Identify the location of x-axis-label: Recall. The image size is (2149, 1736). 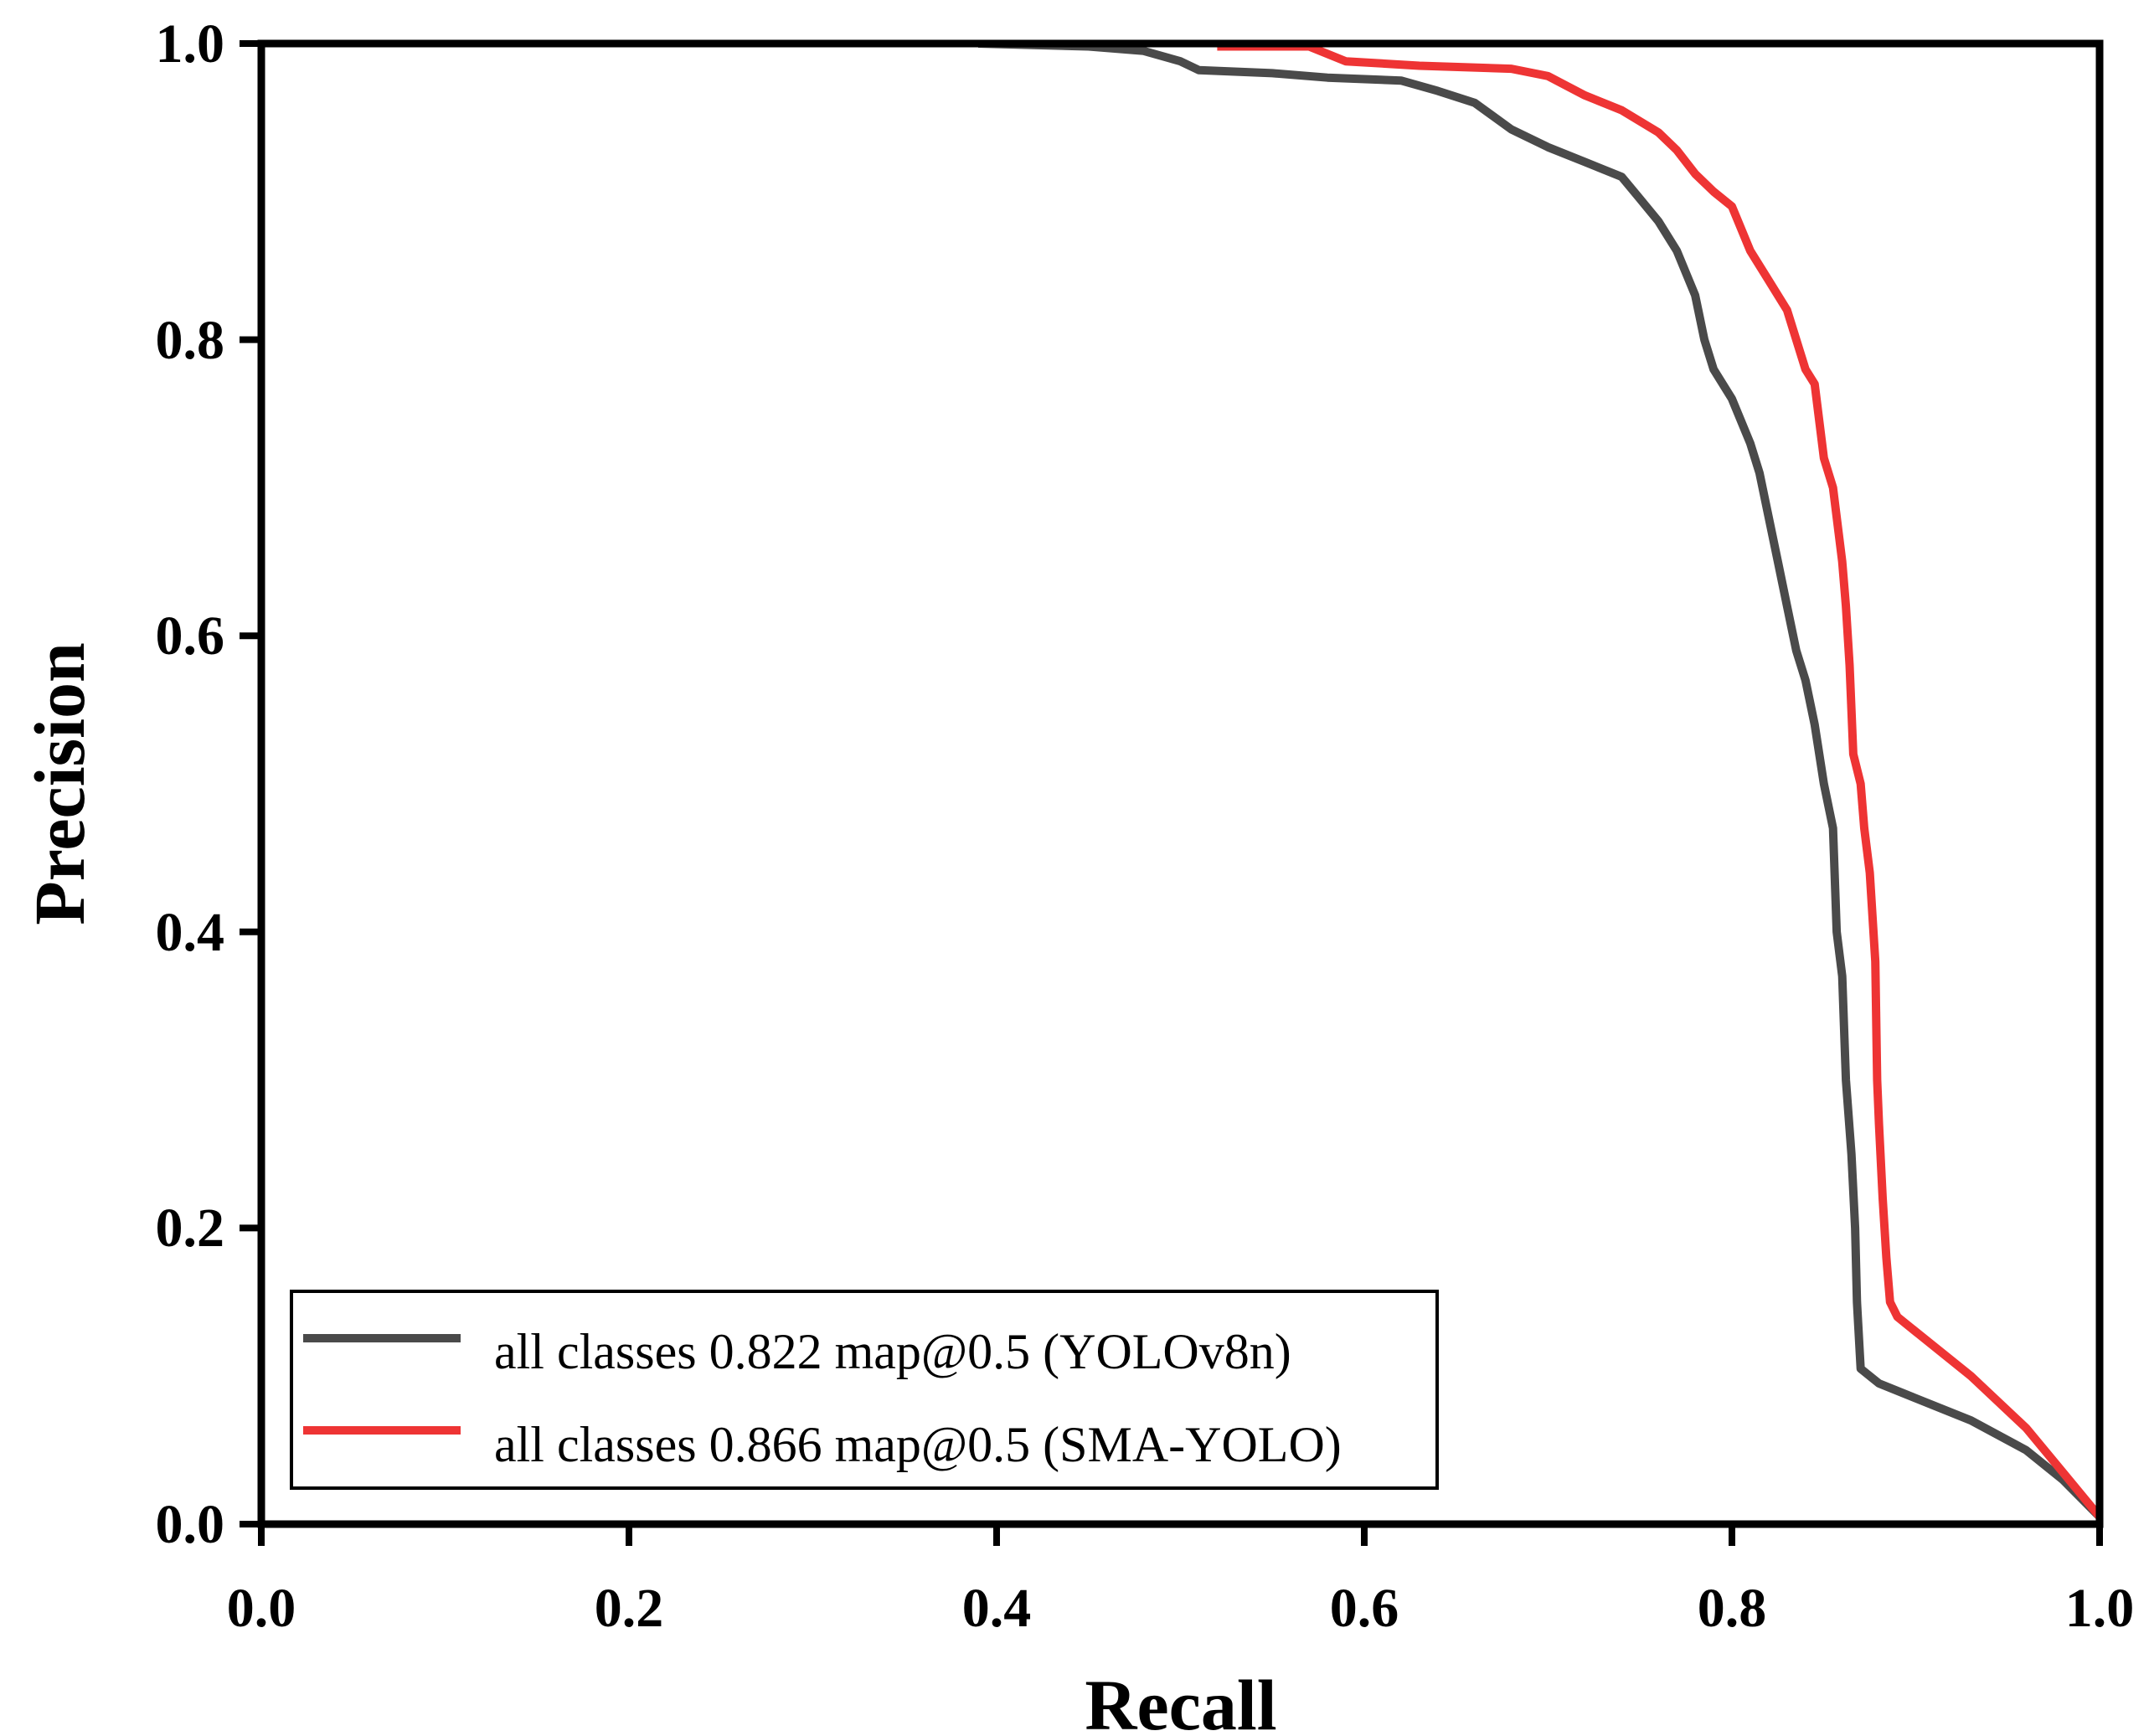
(1180, 1700).